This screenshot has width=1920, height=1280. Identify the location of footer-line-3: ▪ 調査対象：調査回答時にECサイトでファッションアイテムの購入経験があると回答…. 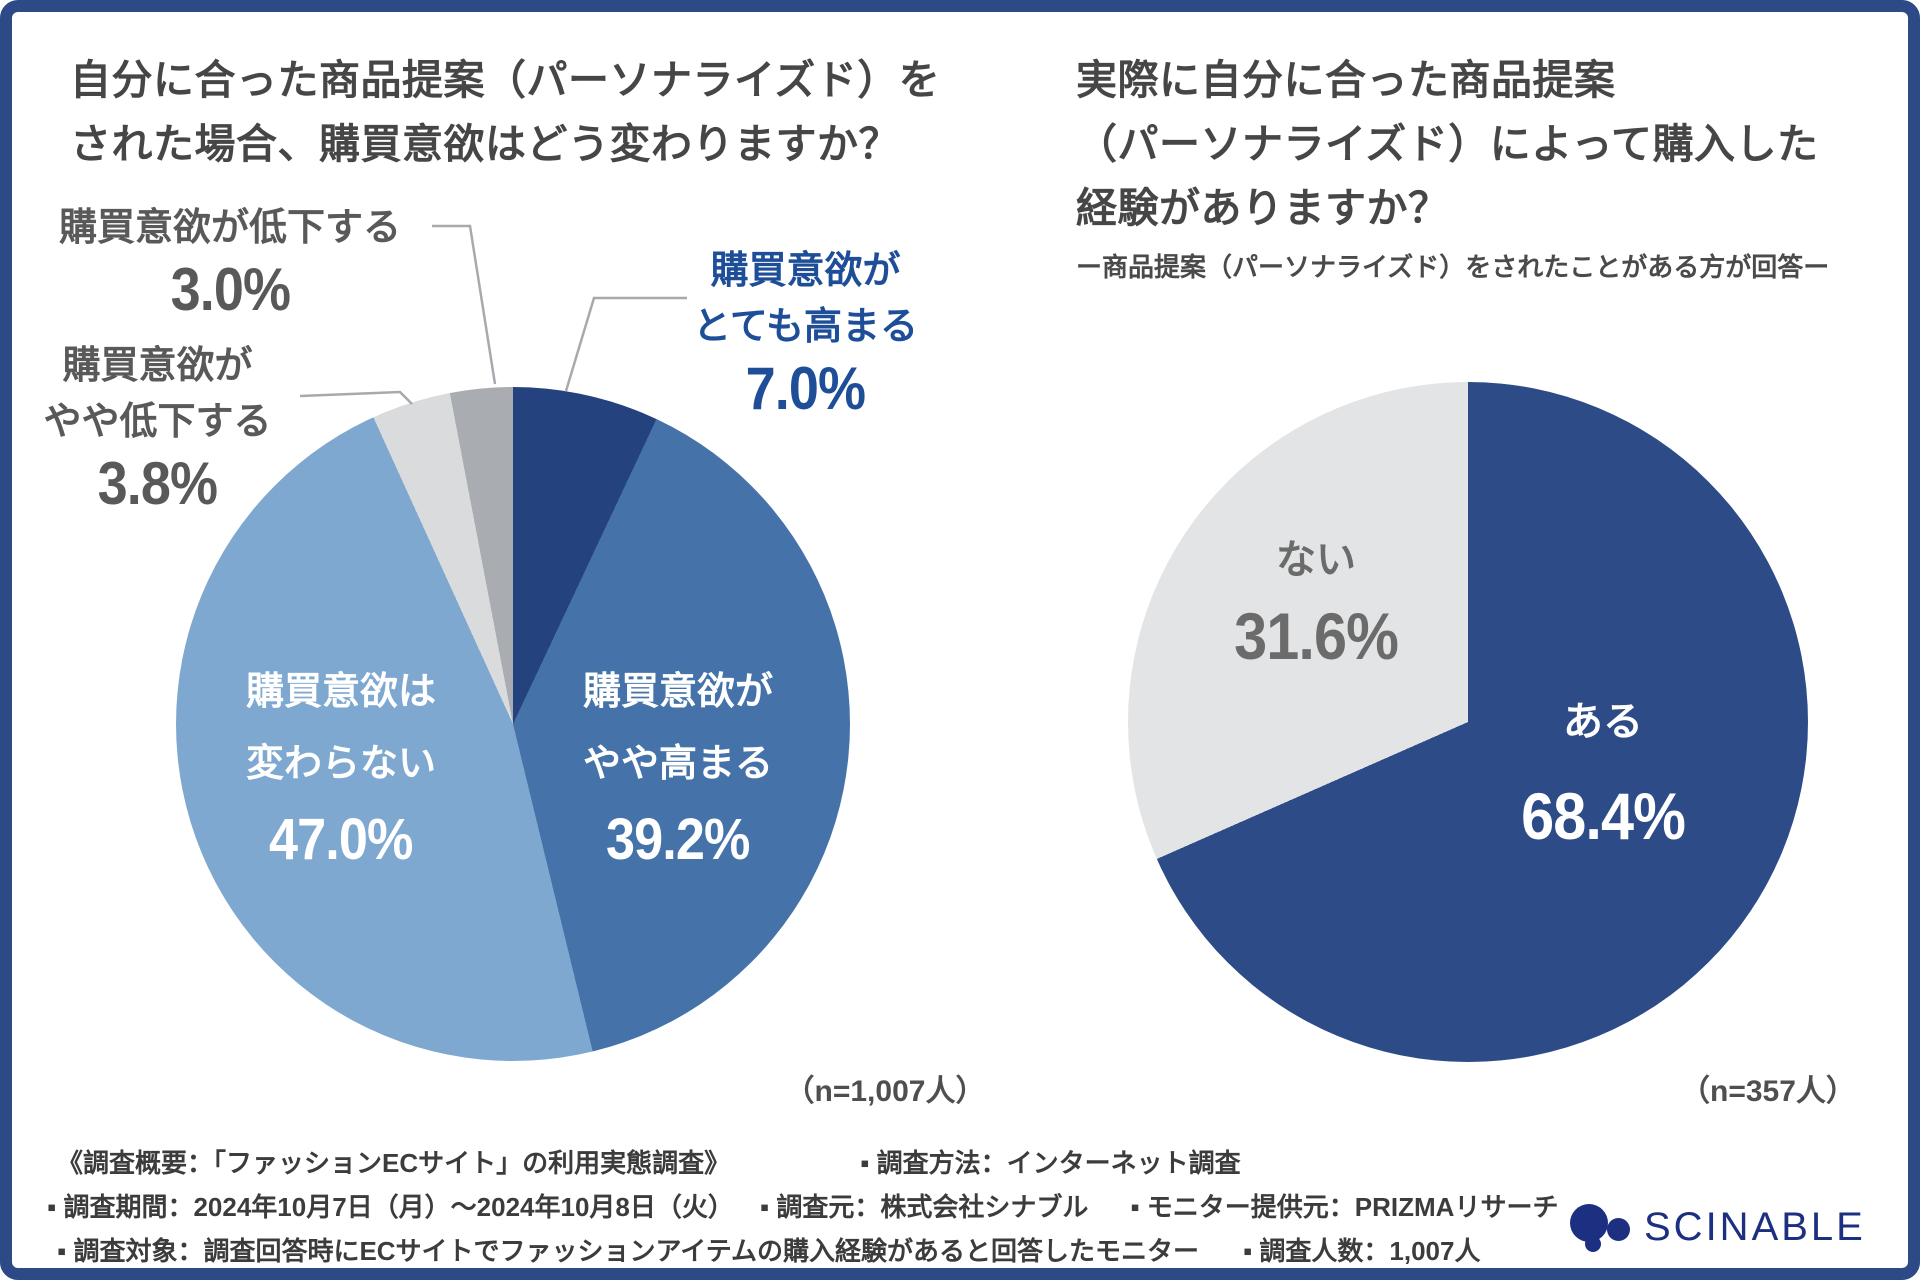
(768, 1251).